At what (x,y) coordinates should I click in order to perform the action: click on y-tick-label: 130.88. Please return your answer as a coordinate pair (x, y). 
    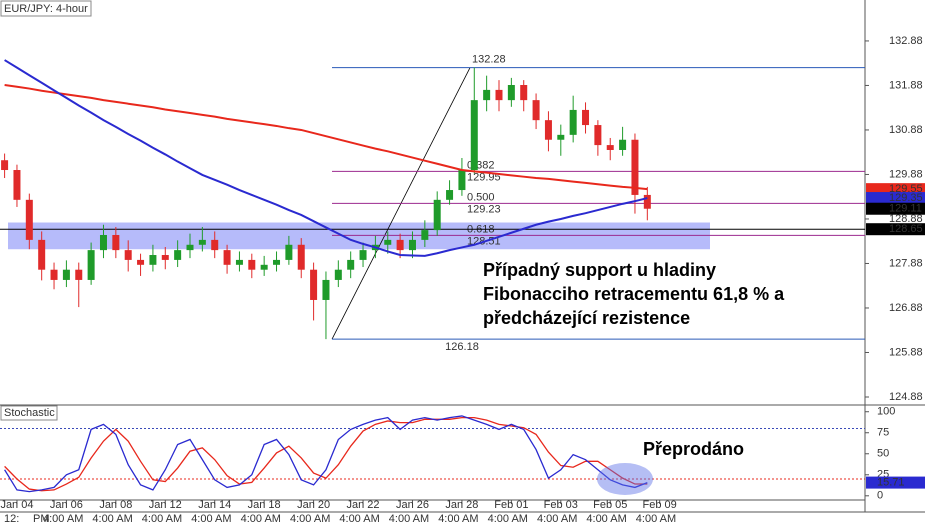
    Looking at the image, I should click on (906, 130).